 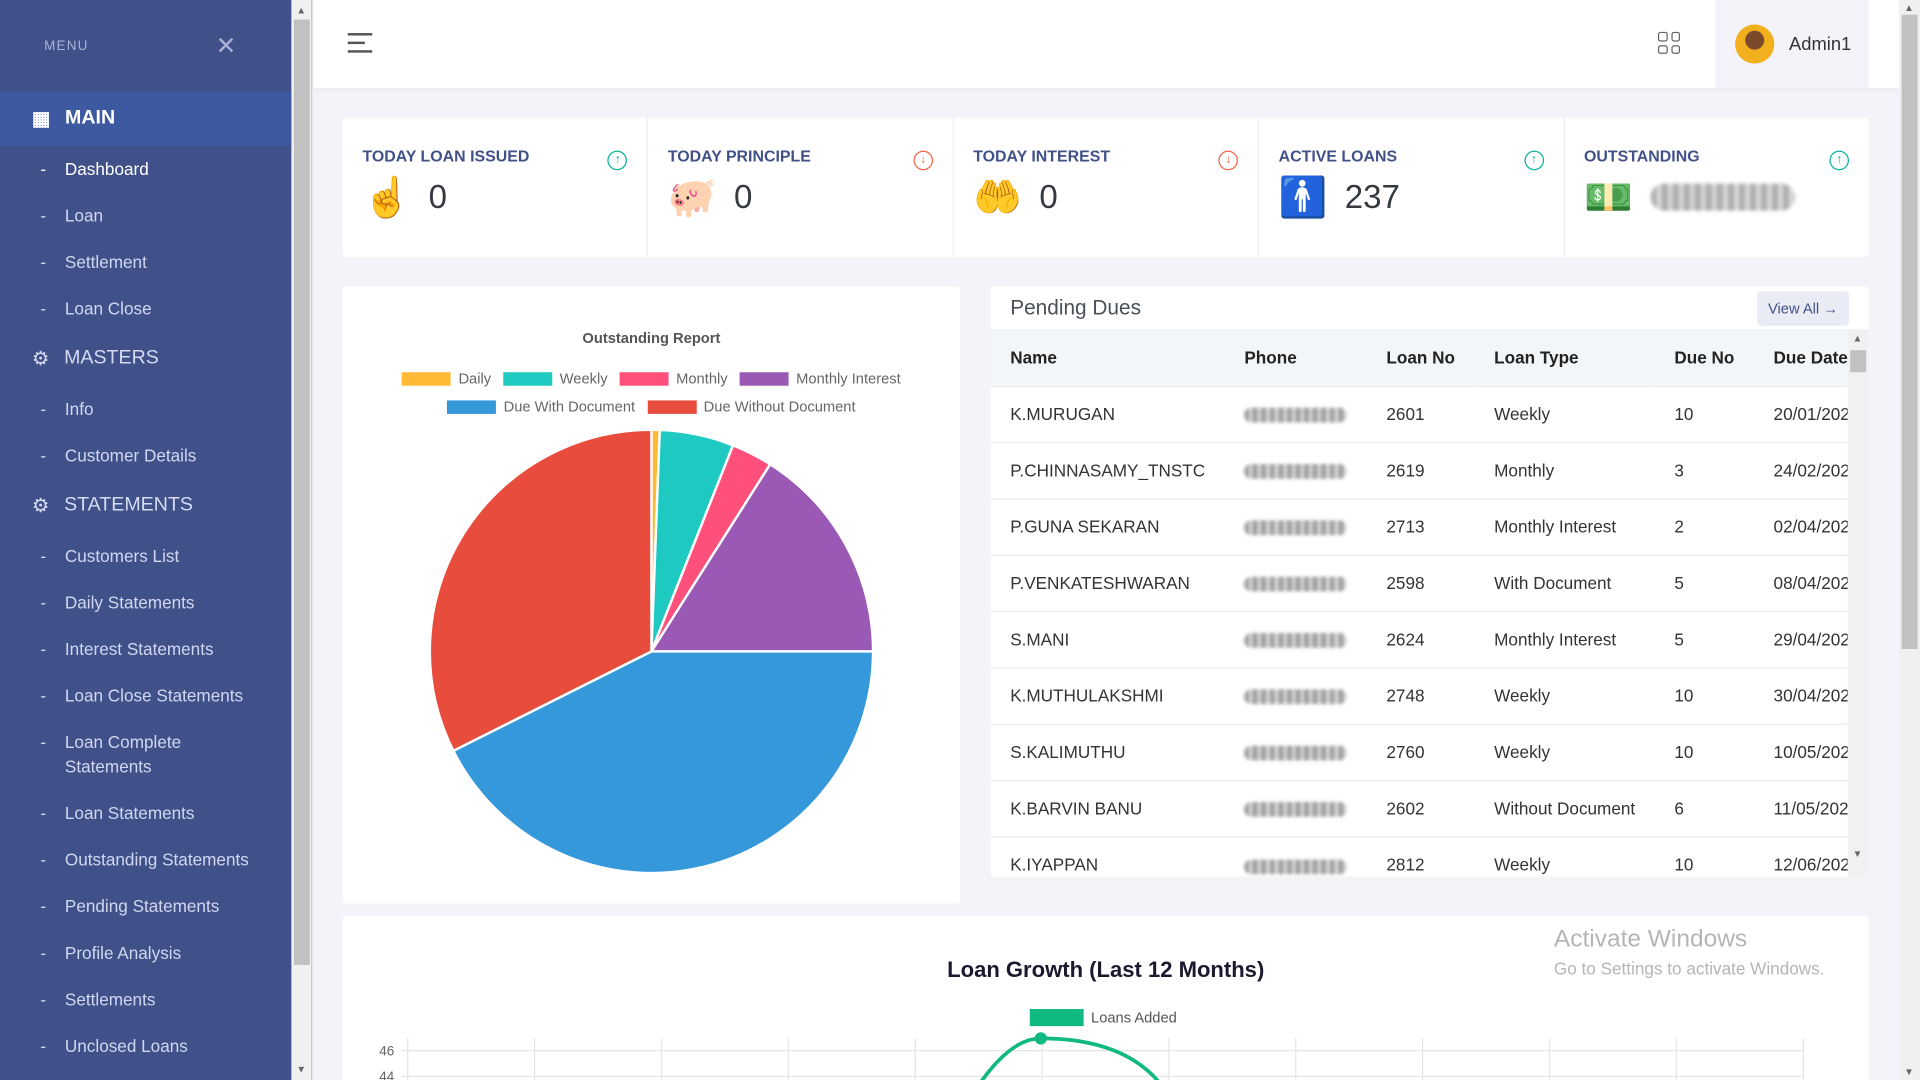 What do you see at coordinates (122, 556) in the screenshot?
I see `sidebar-item-label: Customers List` at bounding box center [122, 556].